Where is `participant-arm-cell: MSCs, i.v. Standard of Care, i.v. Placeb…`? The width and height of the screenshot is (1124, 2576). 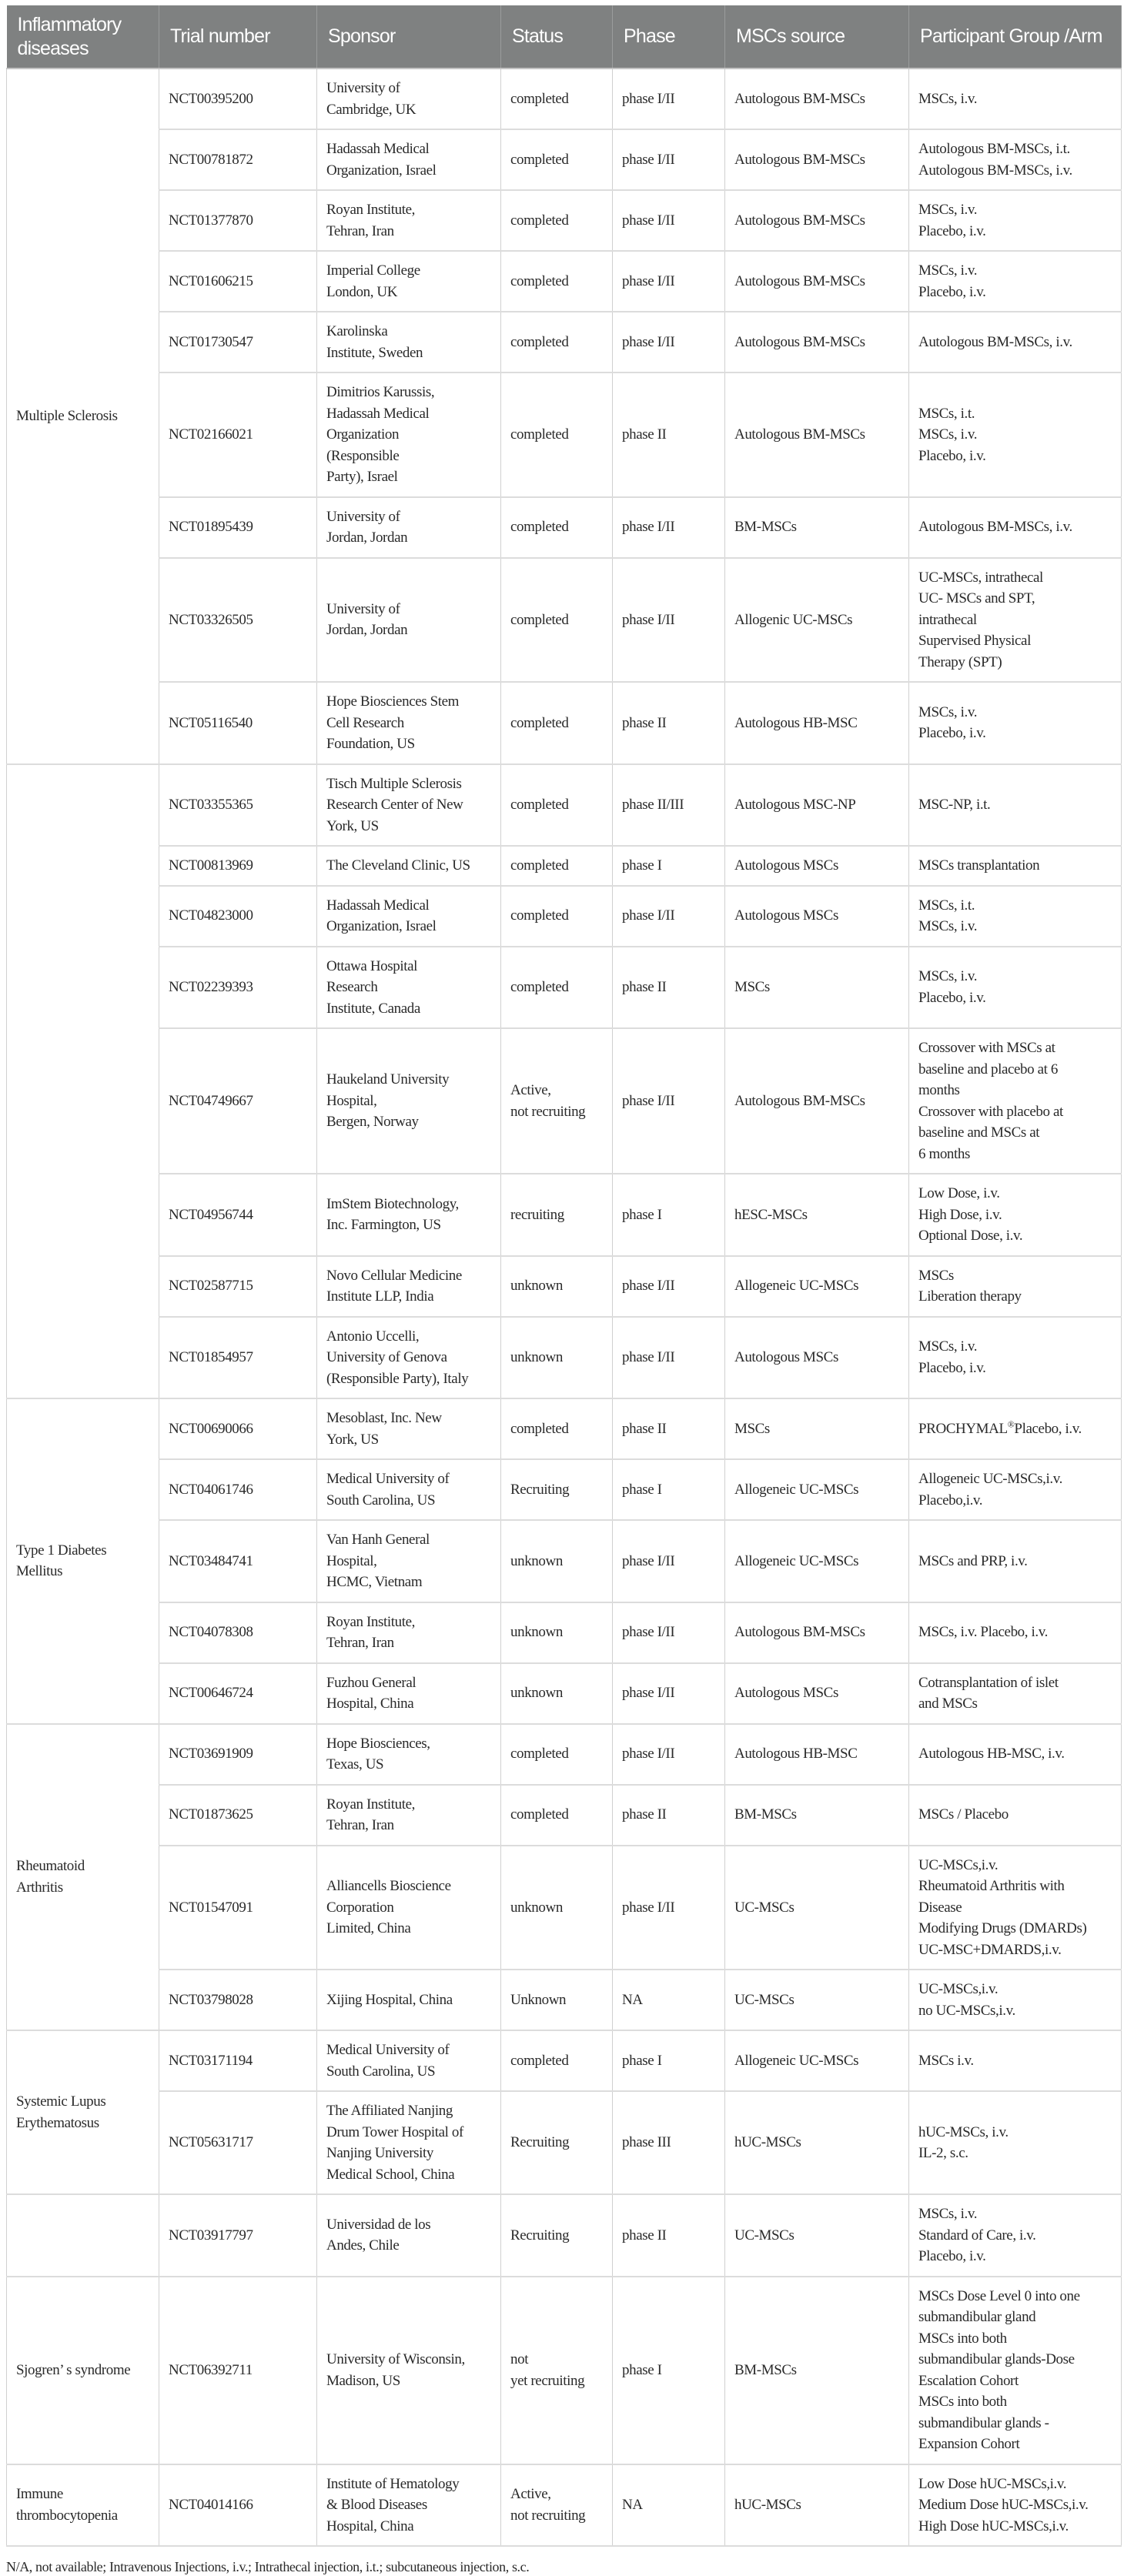 participant-arm-cell: MSCs, i.v. Standard of Care, i.v. Placeb… is located at coordinates (1015, 2235).